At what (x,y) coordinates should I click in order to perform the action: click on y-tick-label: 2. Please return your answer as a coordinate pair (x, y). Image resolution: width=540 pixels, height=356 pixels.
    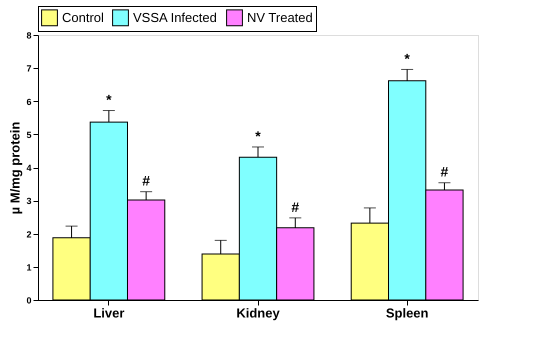
    Looking at the image, I should click on (29, 234).